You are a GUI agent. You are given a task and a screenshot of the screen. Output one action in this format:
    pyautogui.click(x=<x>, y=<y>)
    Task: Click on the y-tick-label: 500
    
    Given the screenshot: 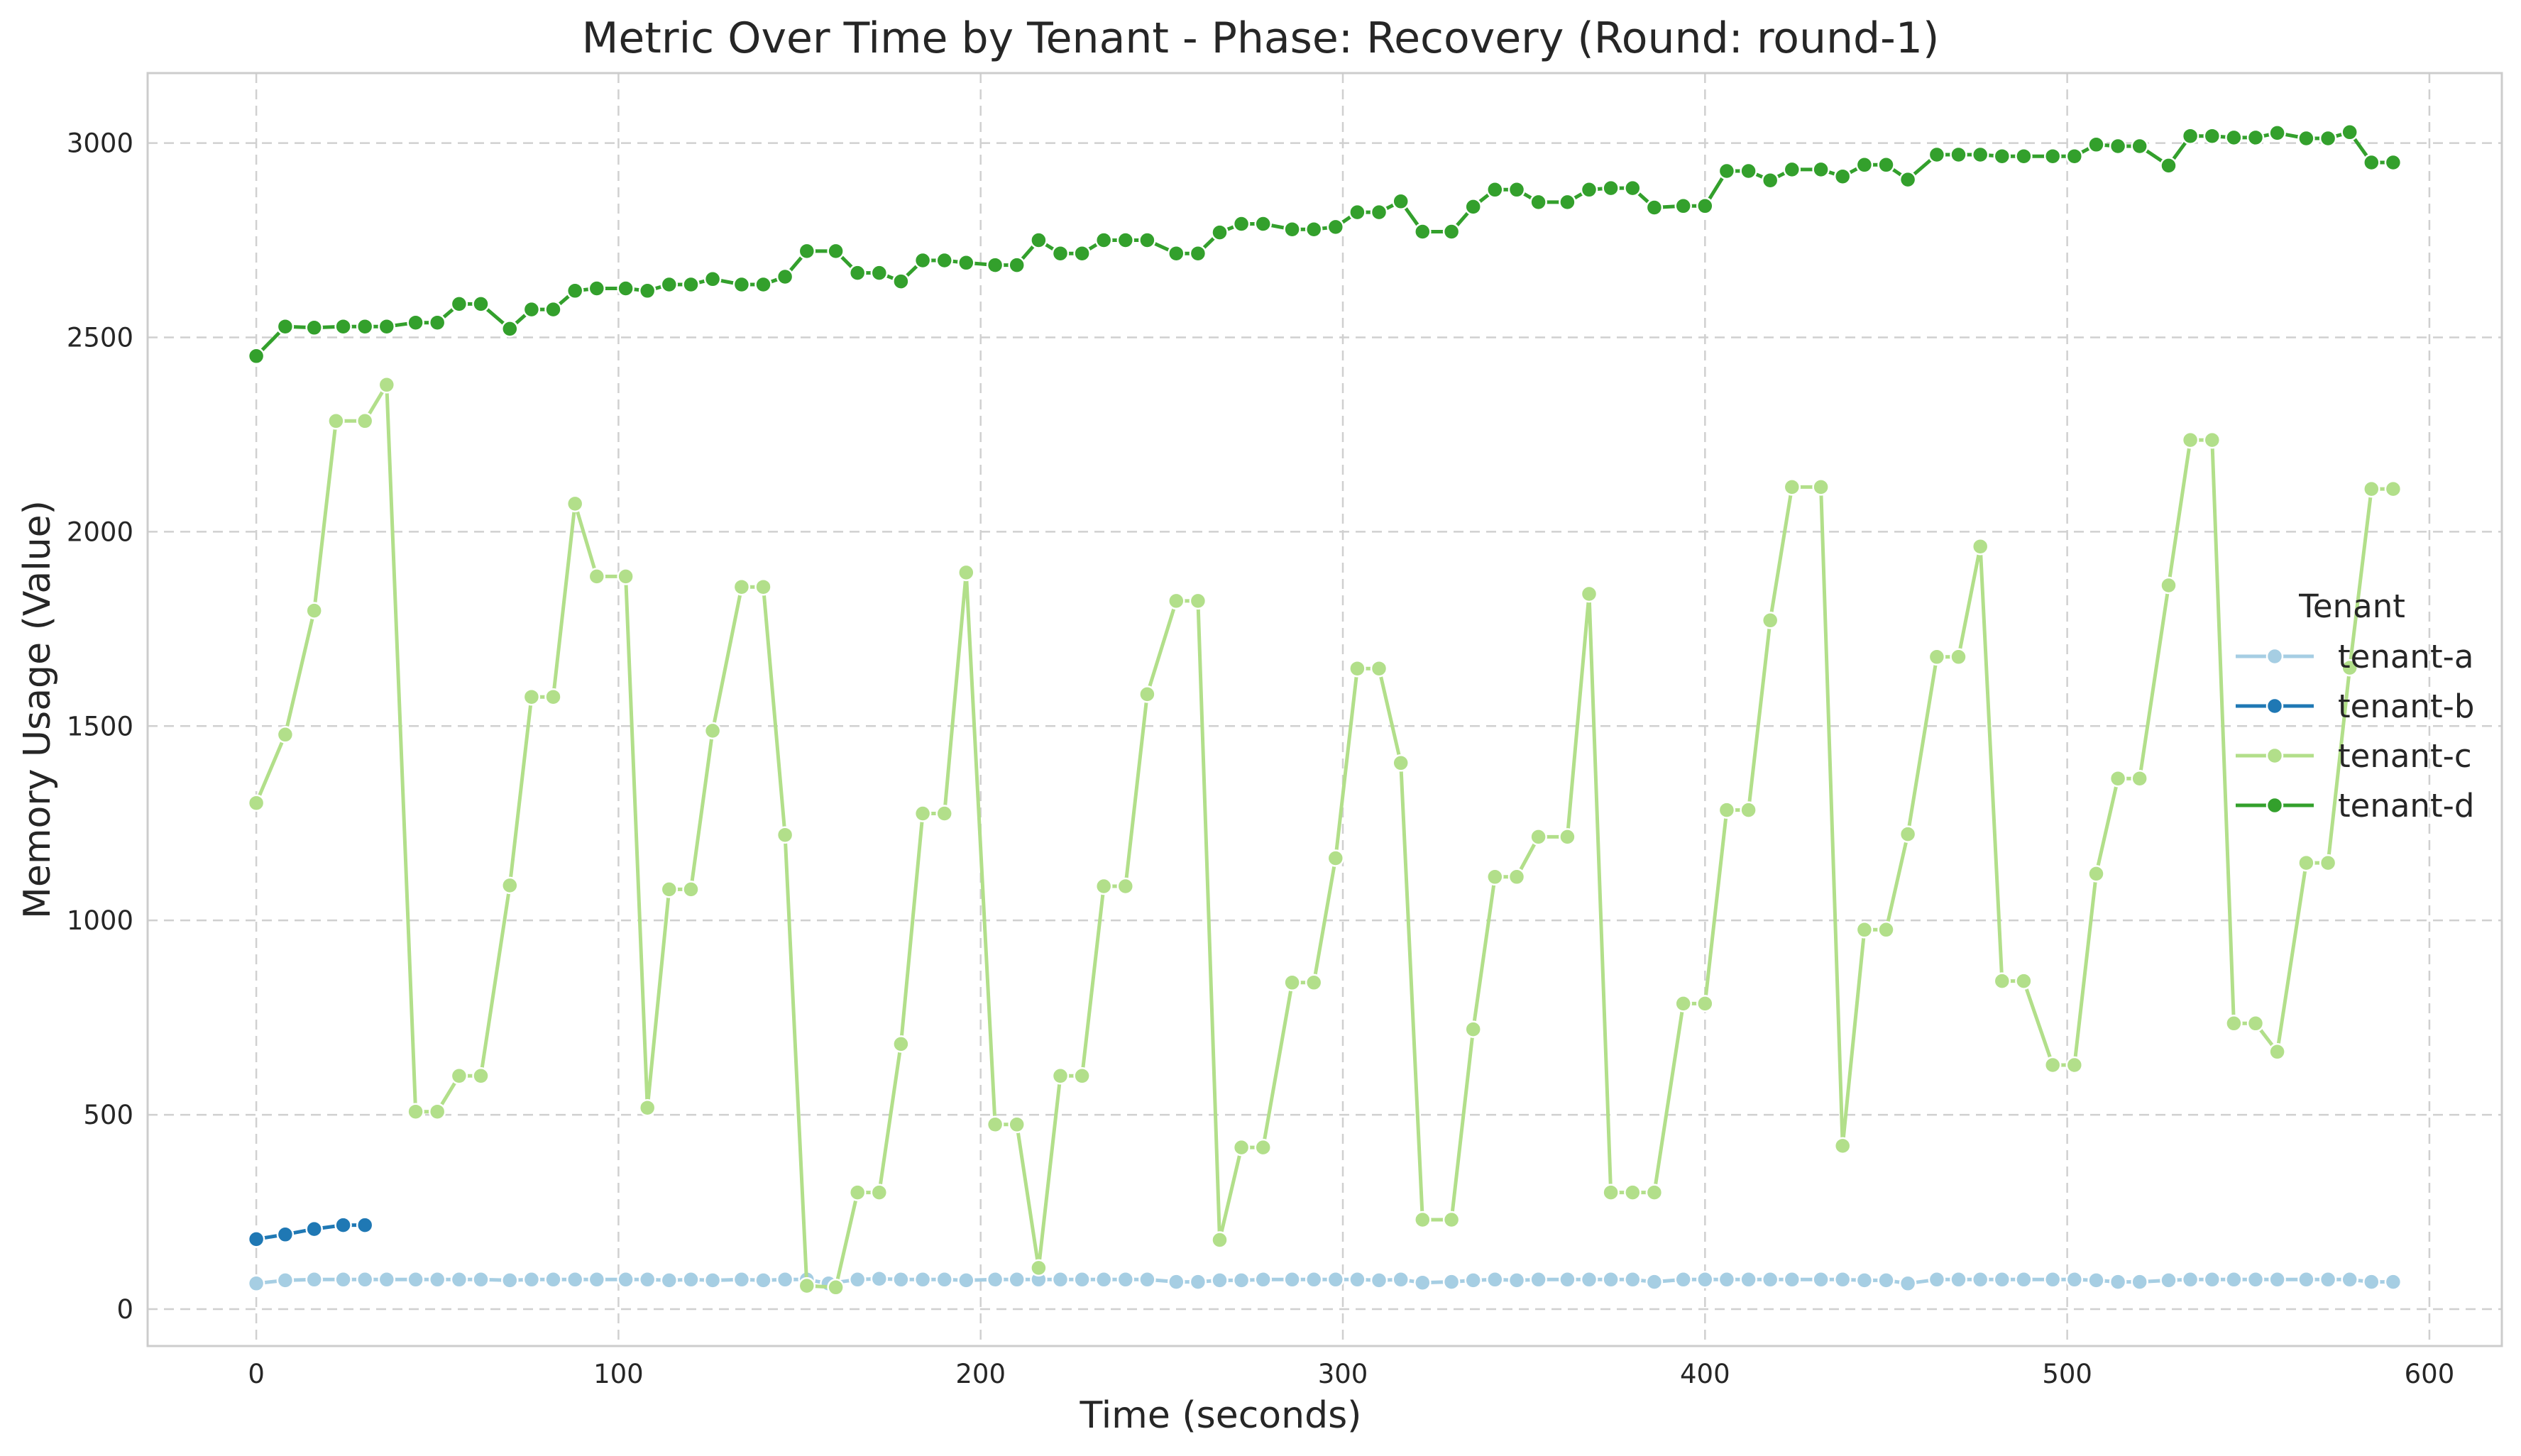 What is the action you would take?
    pyautogui.click(x=108, y=1115)
    